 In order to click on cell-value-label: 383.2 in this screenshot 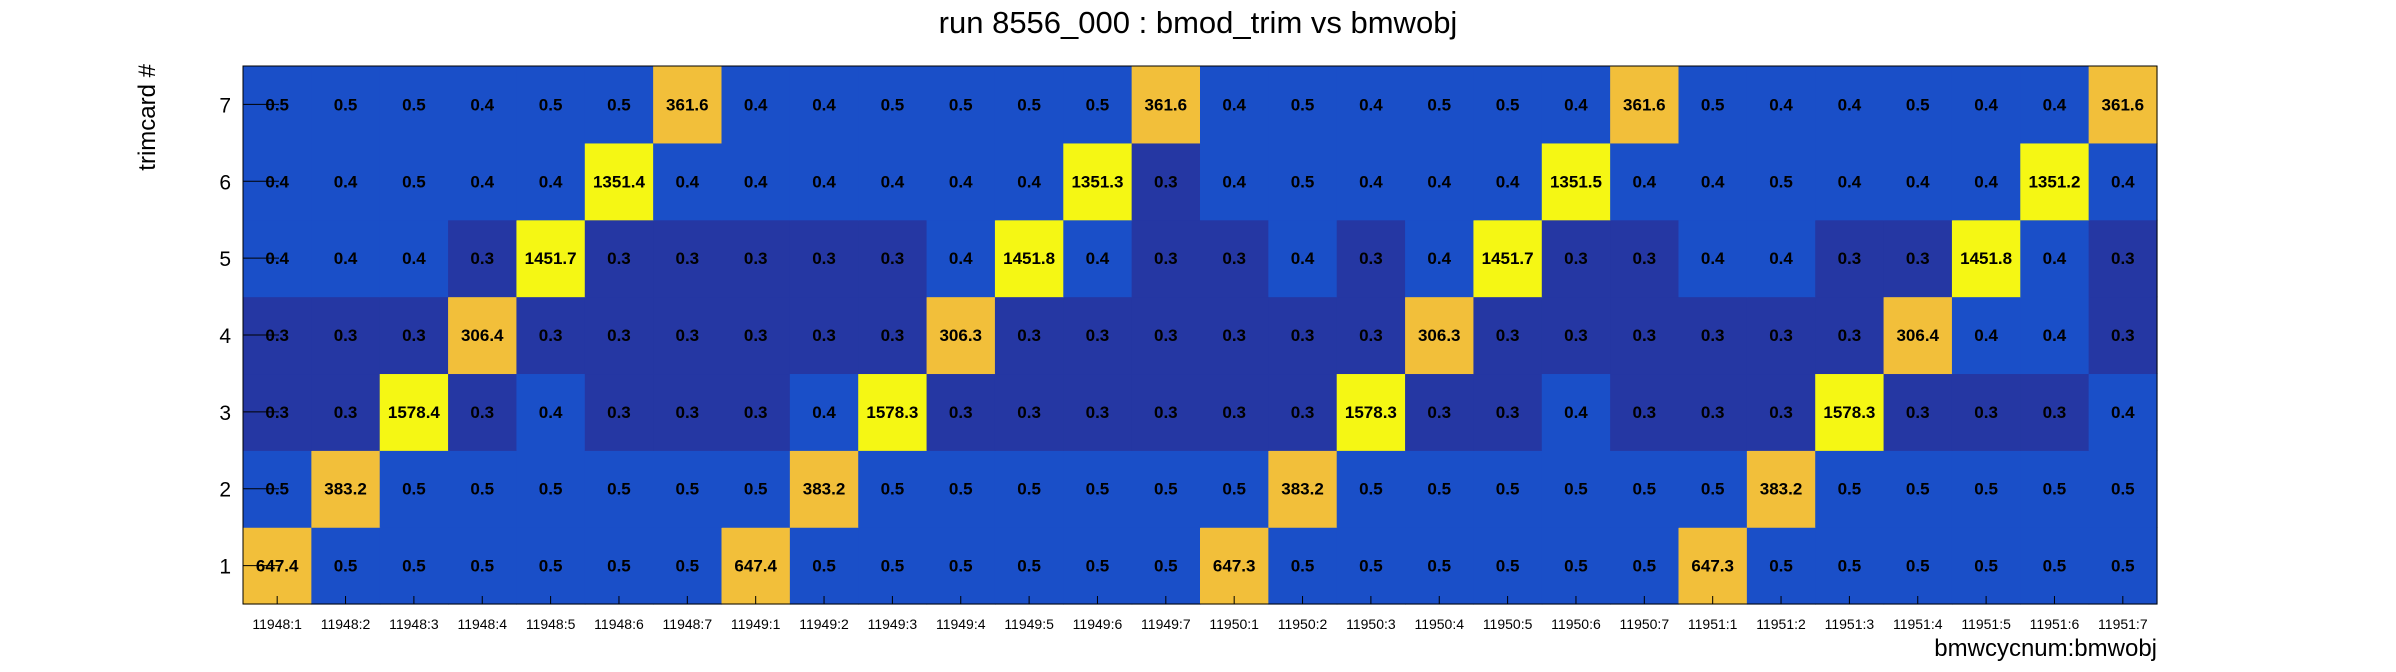, I will do `click(1302, 489)`.